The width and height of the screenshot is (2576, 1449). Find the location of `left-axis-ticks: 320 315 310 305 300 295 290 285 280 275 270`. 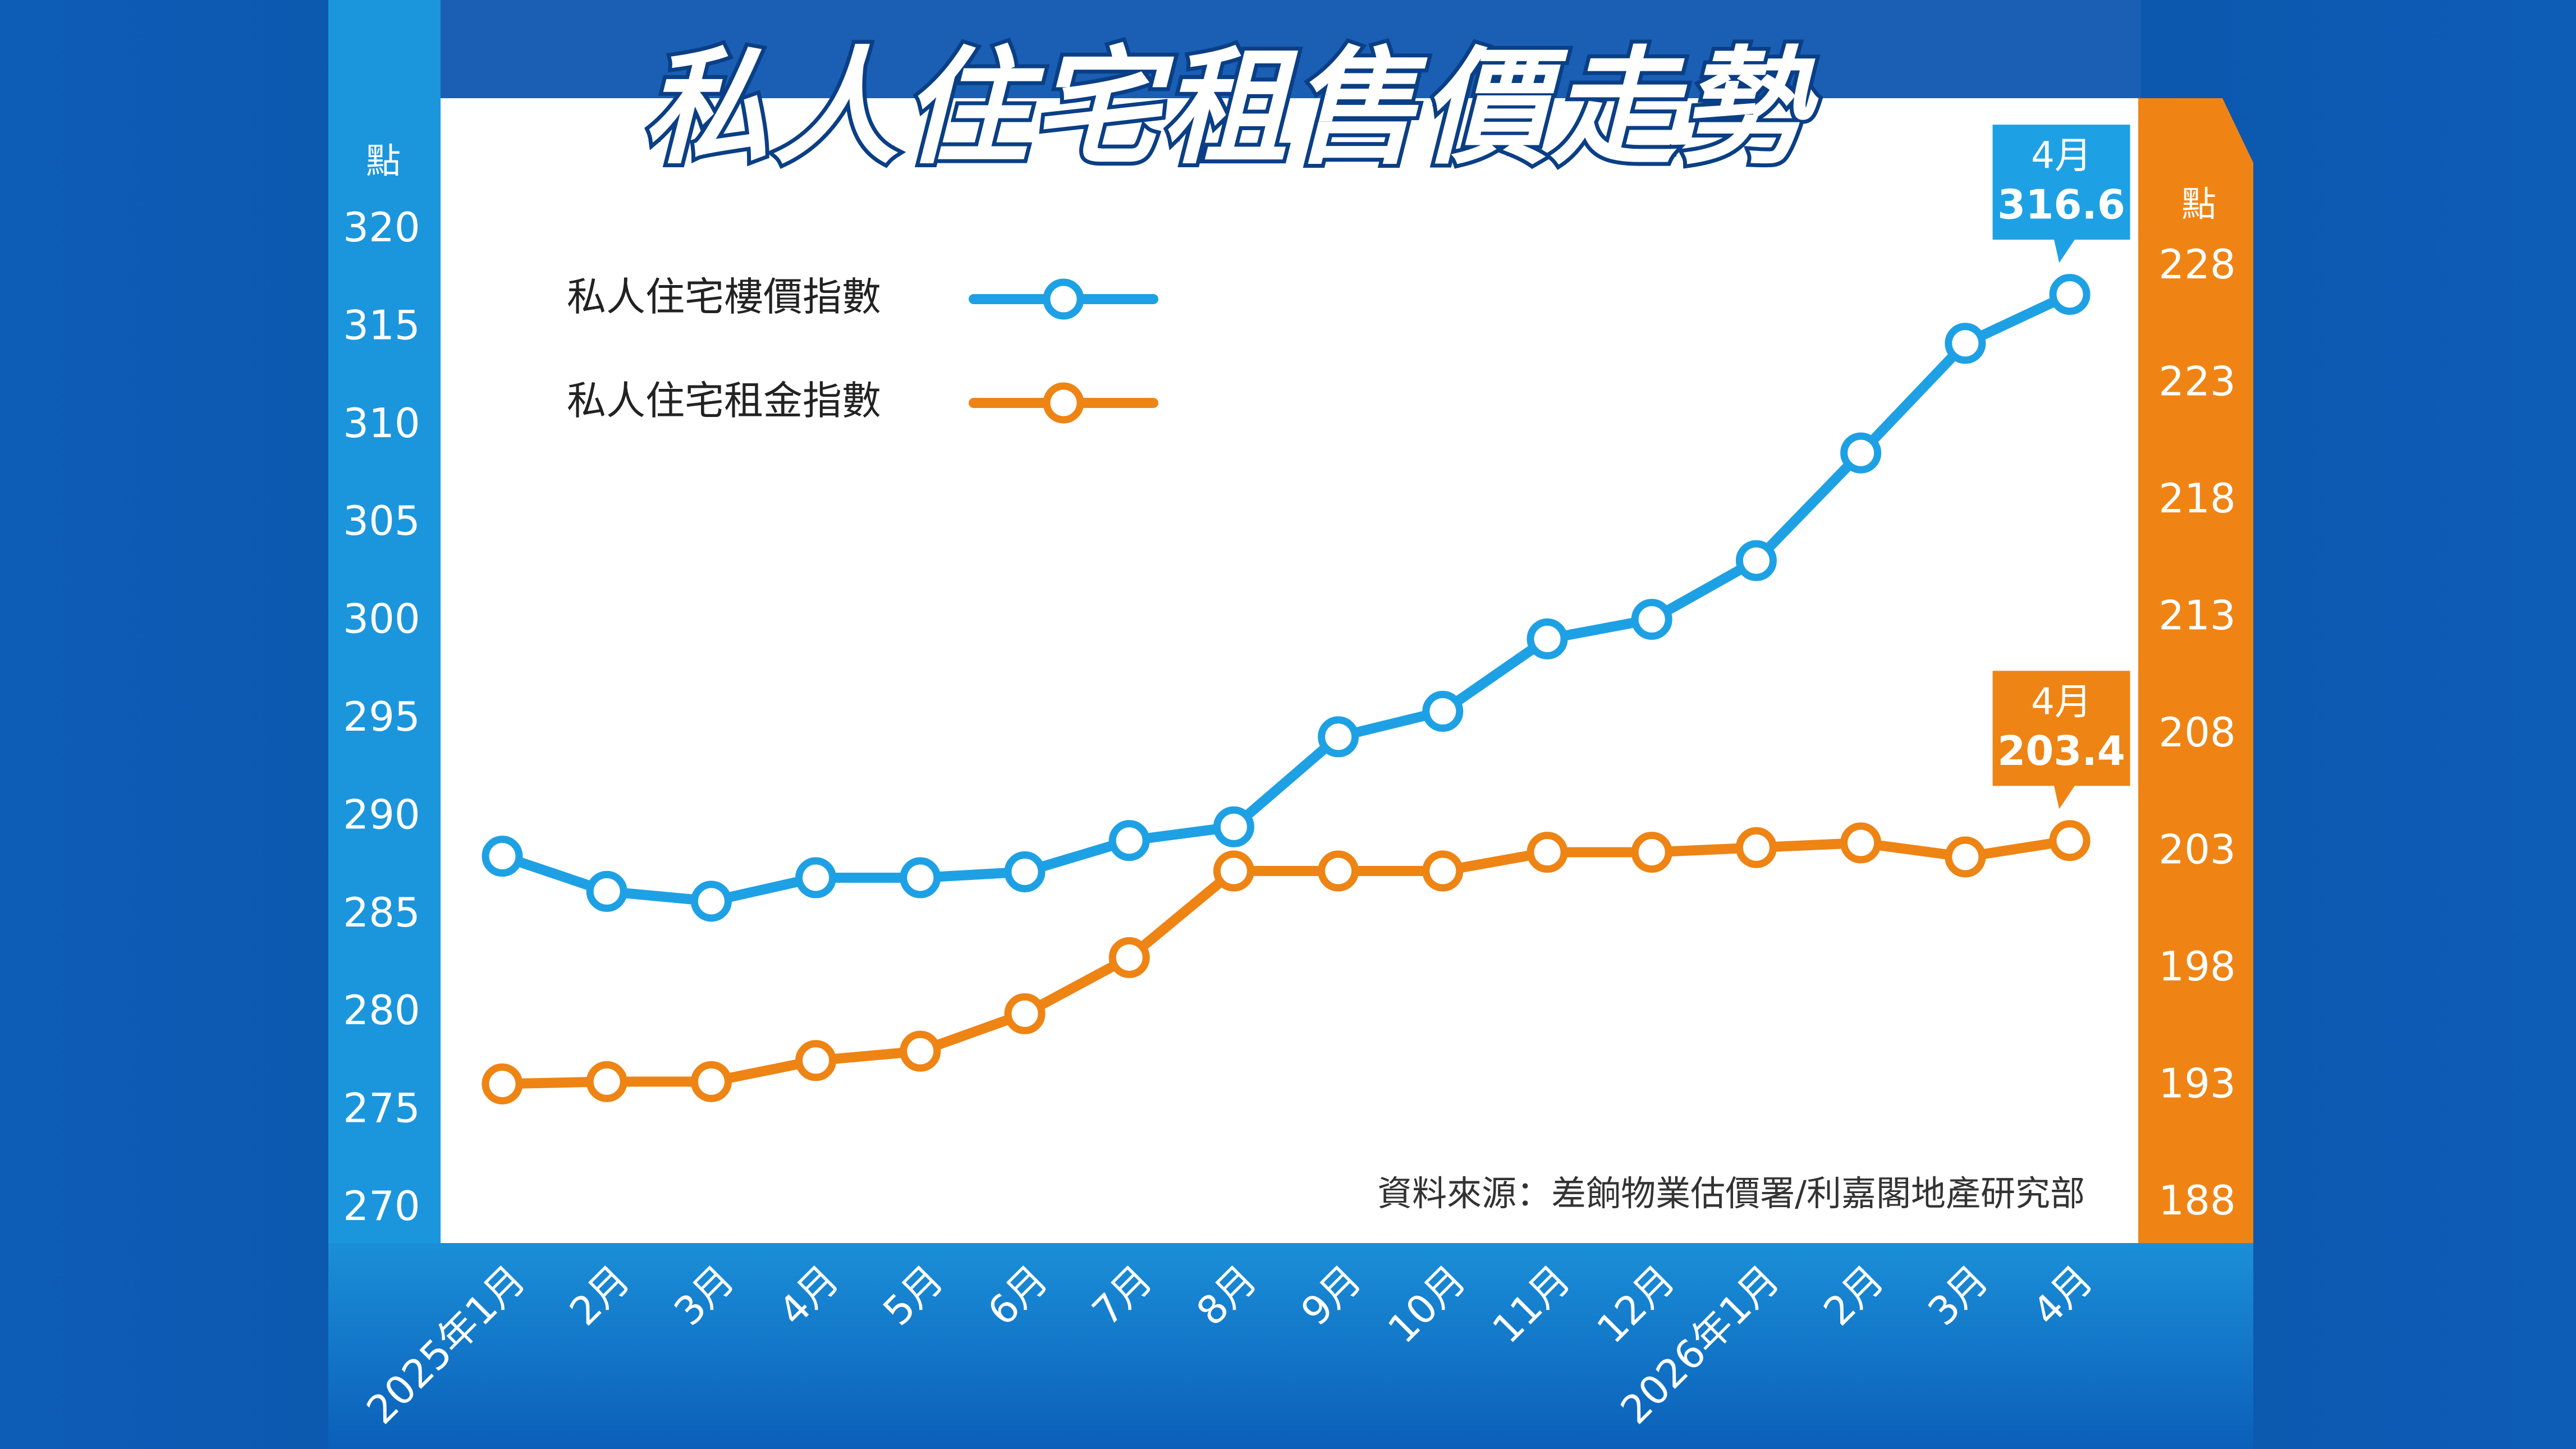

left-axis-ticks: 320 315 310 305 300 295 290 285 280 275 270 is located at coordinates (381, 717).